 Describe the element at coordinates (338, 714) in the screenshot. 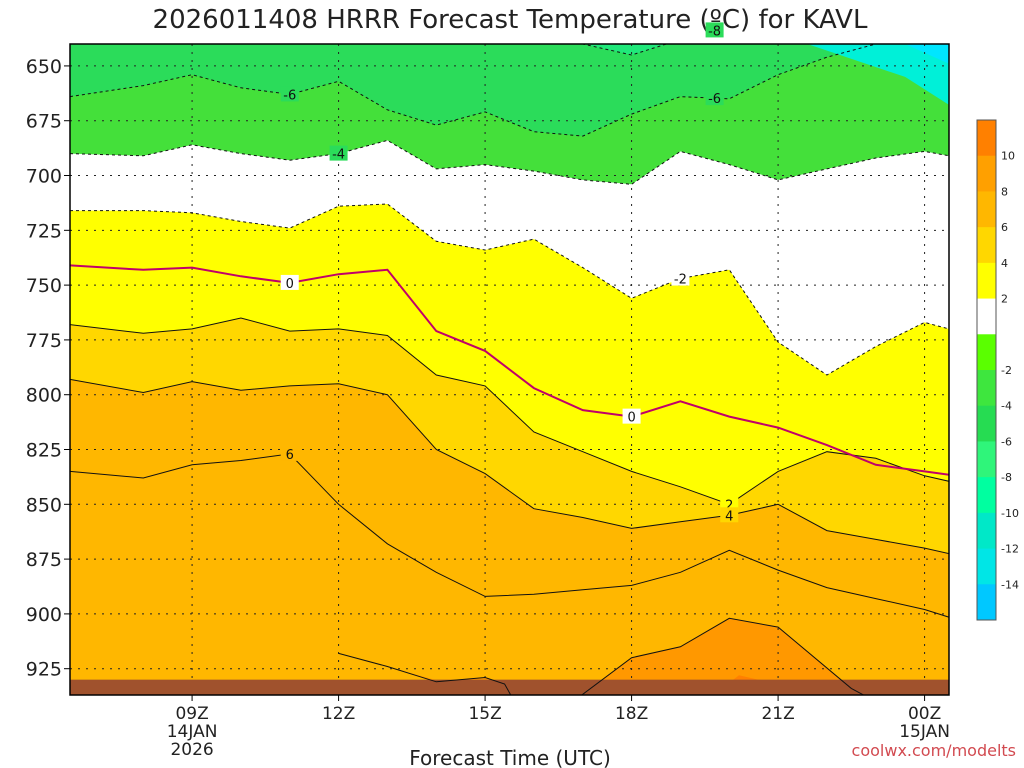

I see `x-tick-label: 12Z` at that location.